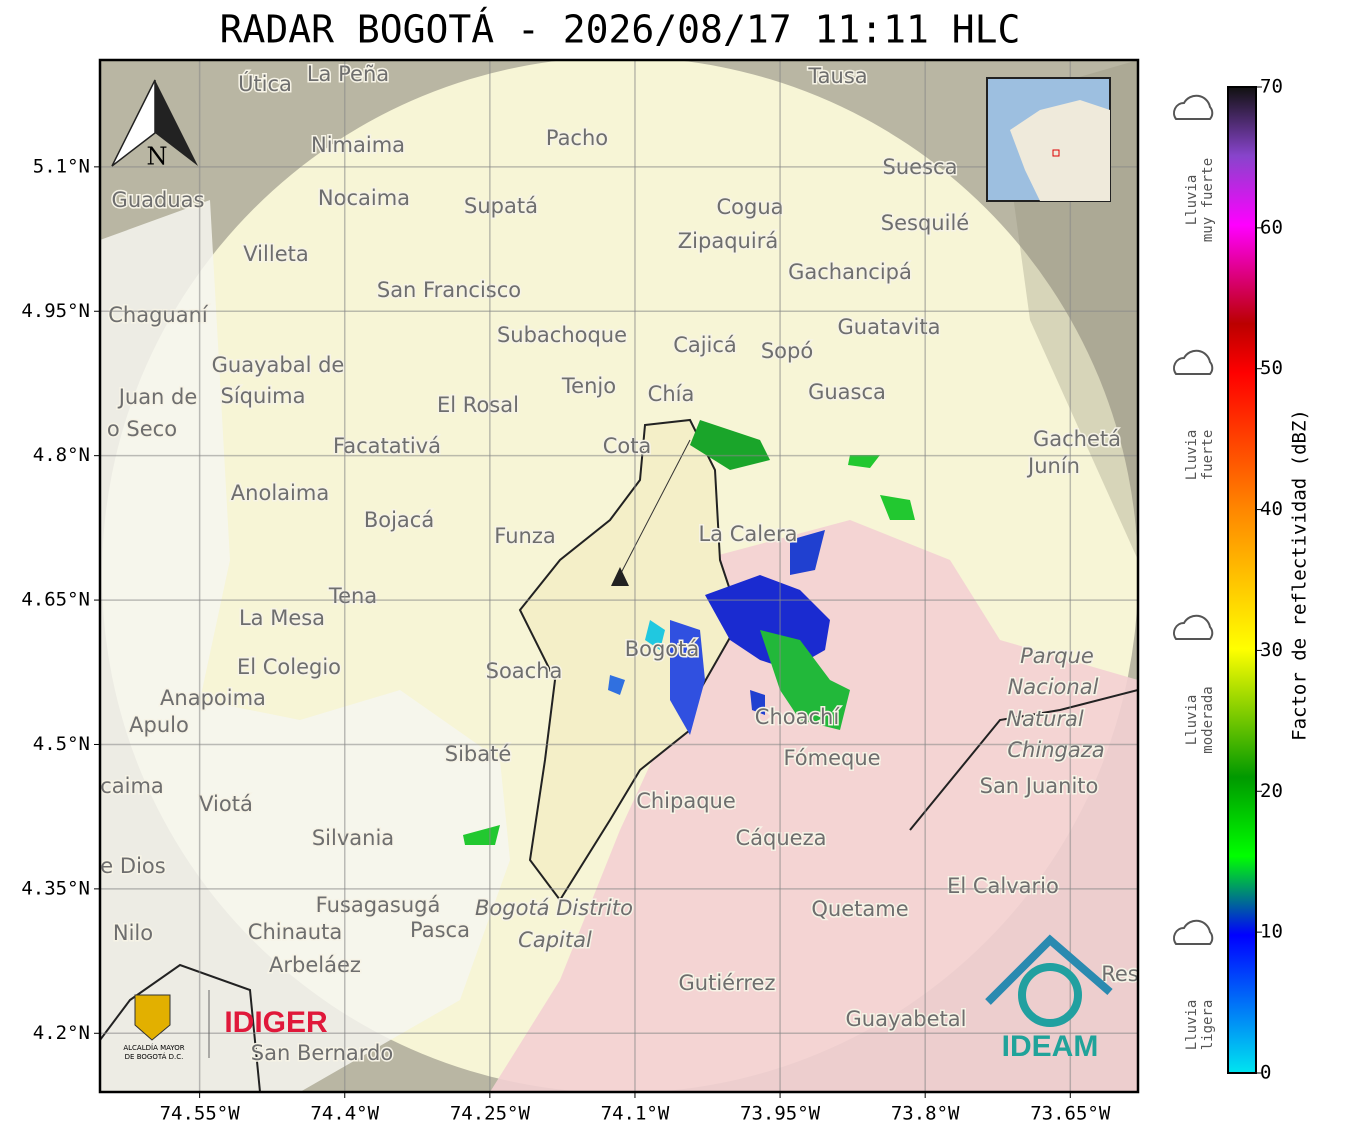 The width and height of the screenshot is (1349, 1143). Describe the element at coordinates (1208, 719) in the screenshot. I see `rain-label: moderada` at that location.